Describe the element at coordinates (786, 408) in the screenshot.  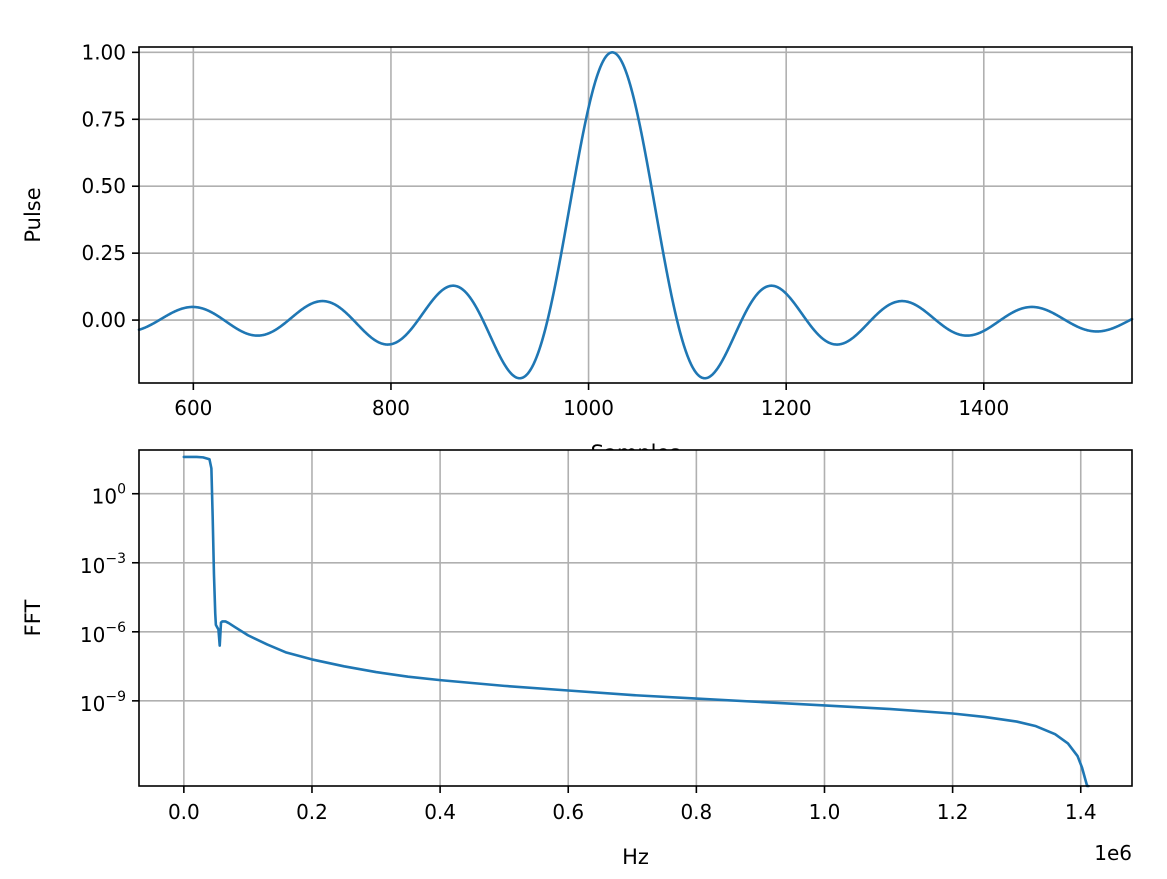
I see `top-x-tick-label: 1200` at that location.